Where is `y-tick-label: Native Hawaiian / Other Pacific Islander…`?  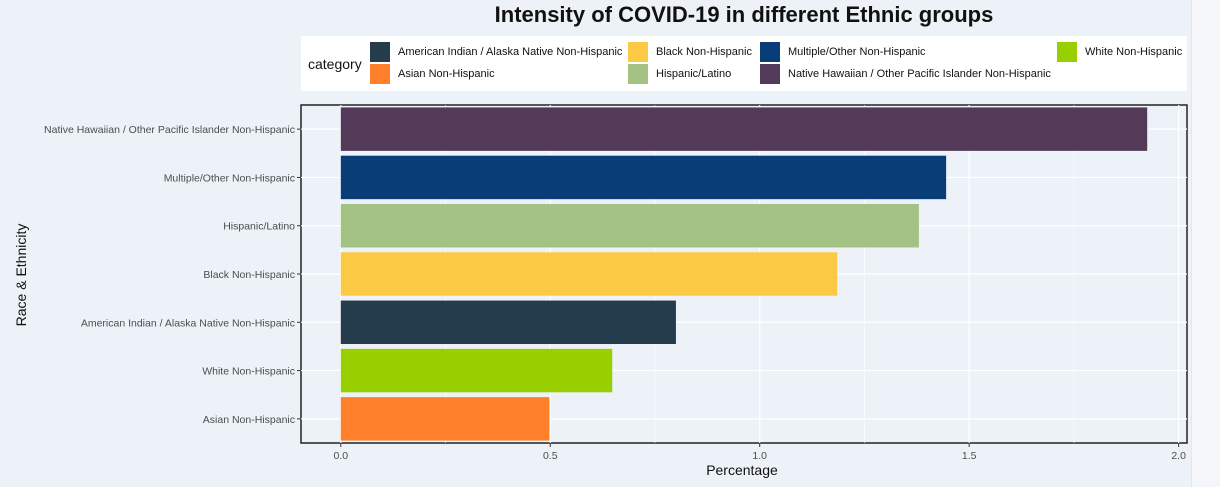
y-tick-label: Native Hawaiian / Other Pacific Islander… is located at coordinates (169, 130).